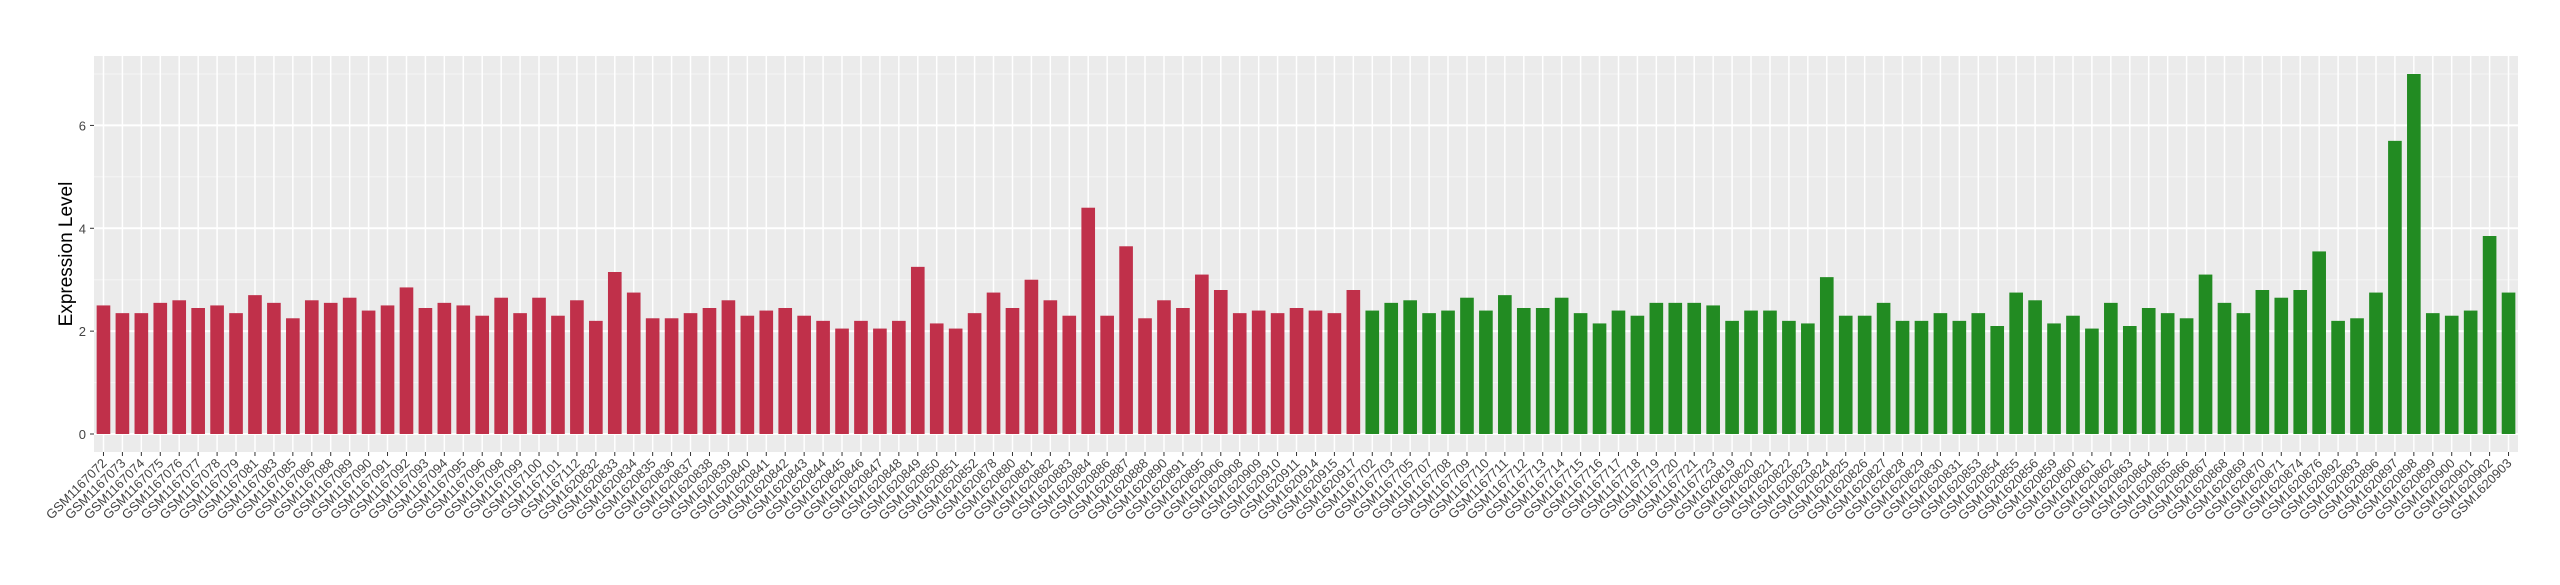  What do you see at coordinates (82, 125) in the screenshot?
I see `y-tick-label: 6` at bounding box center [82, 125].